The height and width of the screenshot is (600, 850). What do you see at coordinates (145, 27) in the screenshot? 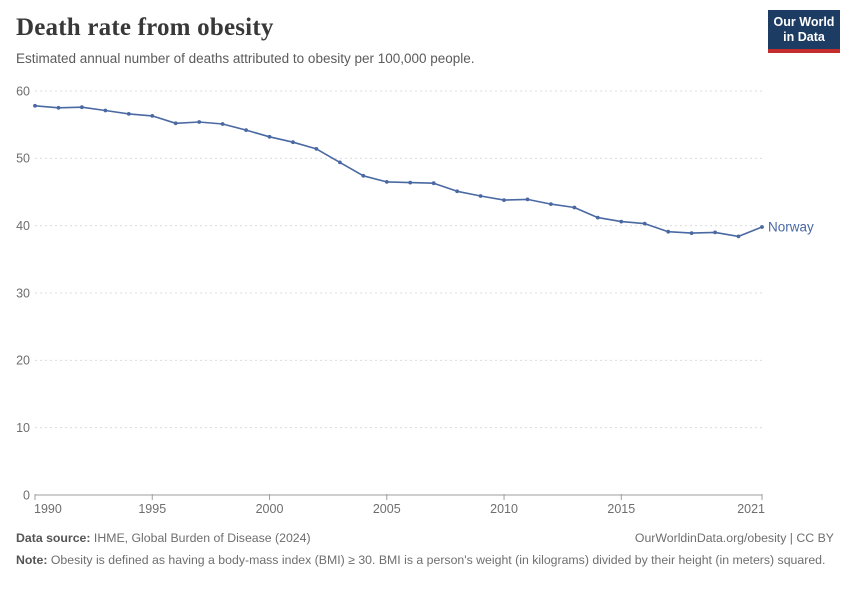
I see `chart-title: Death rate from obesity` at bounding box center [145, 27].